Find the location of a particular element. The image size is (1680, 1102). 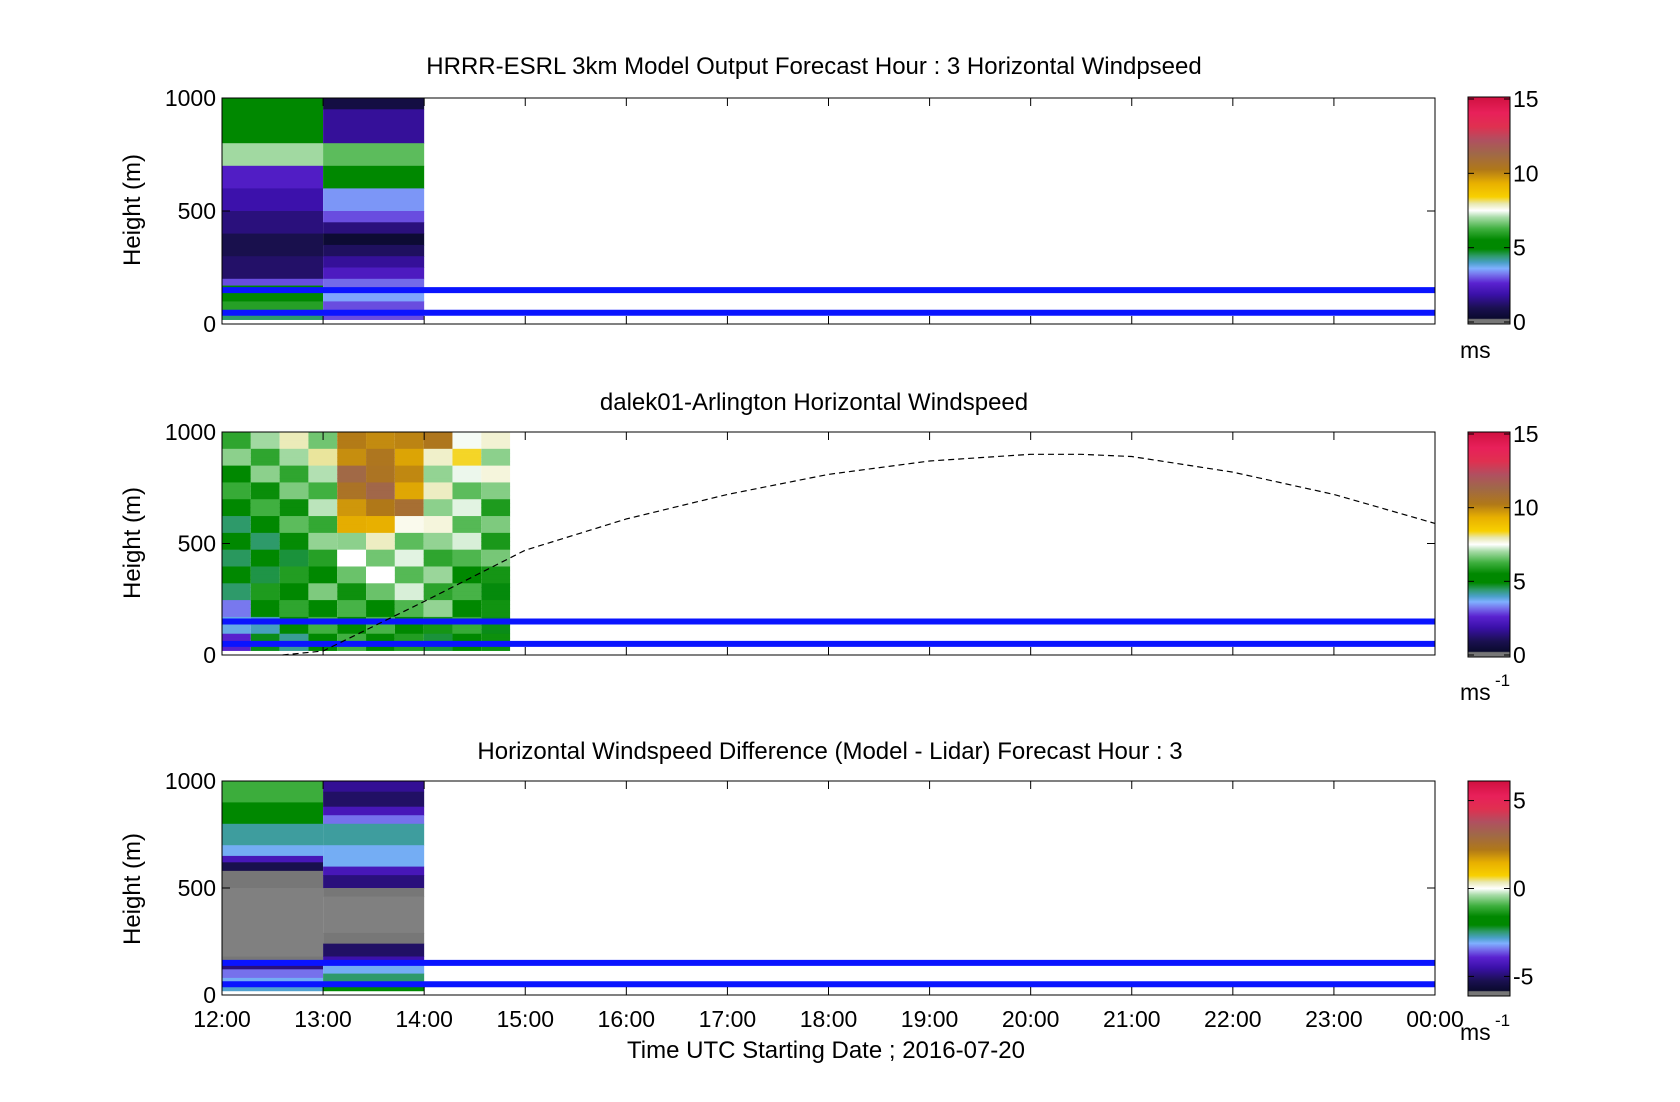

y-axis-label: Height (m) is located at coordinates (132, 210).